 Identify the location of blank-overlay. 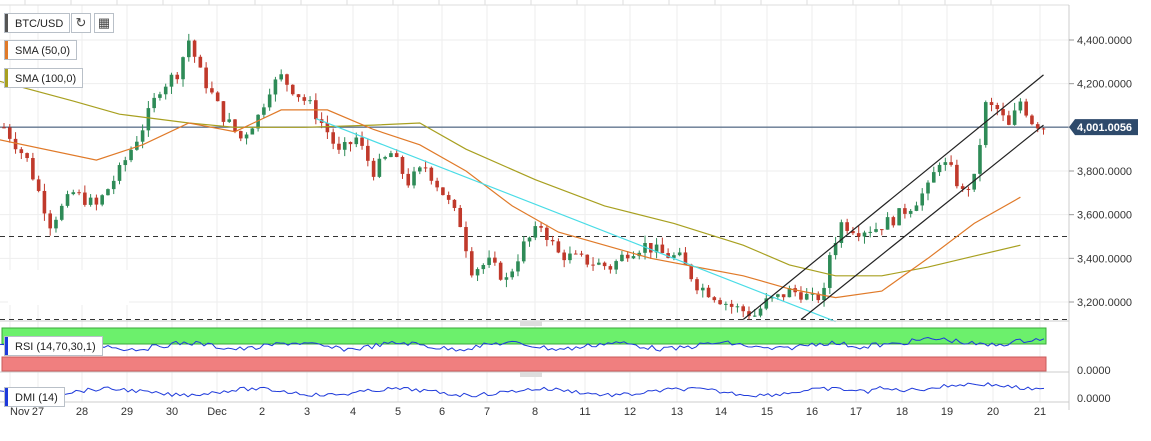
(68, 287).